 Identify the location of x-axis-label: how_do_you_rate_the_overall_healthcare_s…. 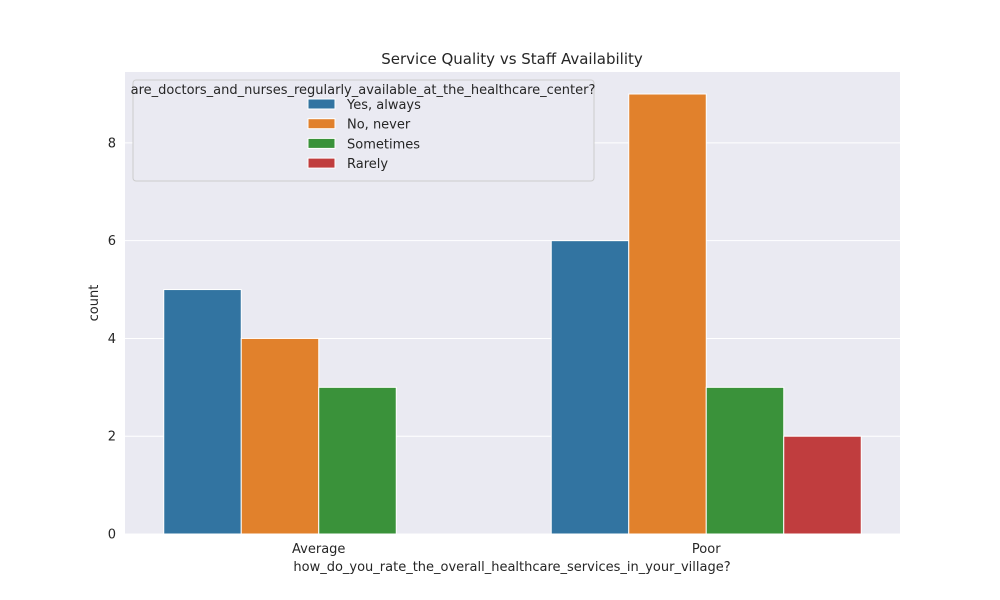
(511, 567).